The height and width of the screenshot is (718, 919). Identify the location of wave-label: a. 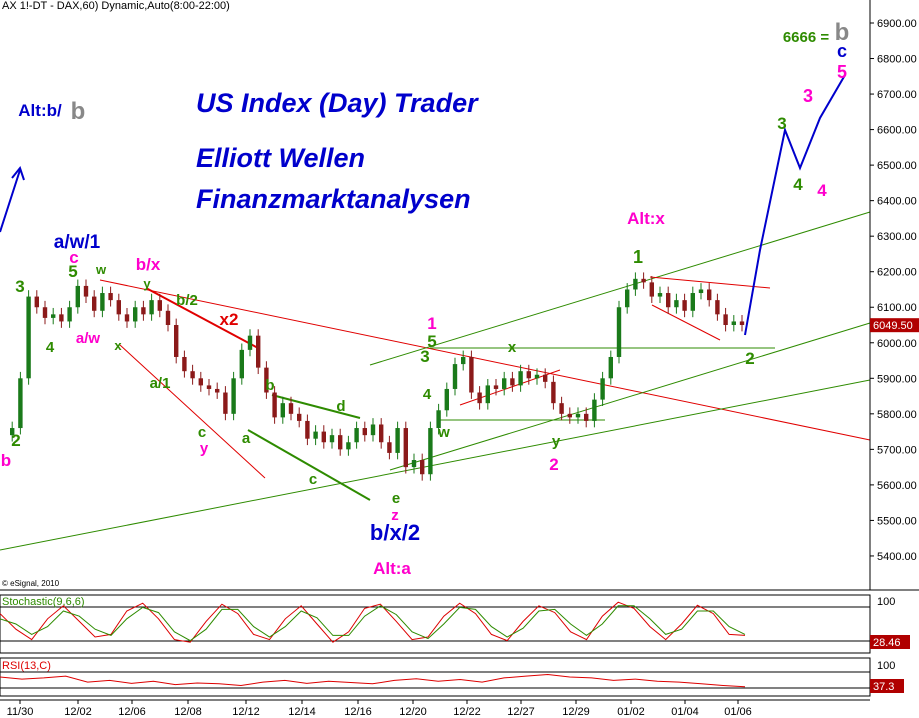
(246, 438).